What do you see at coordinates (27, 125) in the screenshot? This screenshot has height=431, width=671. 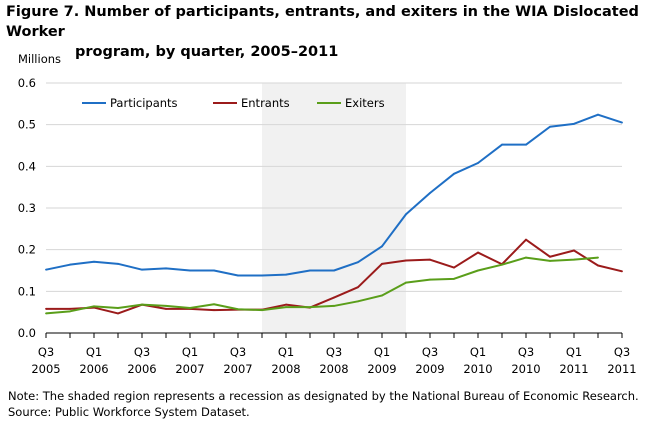 I see `y-tick-label: 0.5` at bounding box center [27, 125].